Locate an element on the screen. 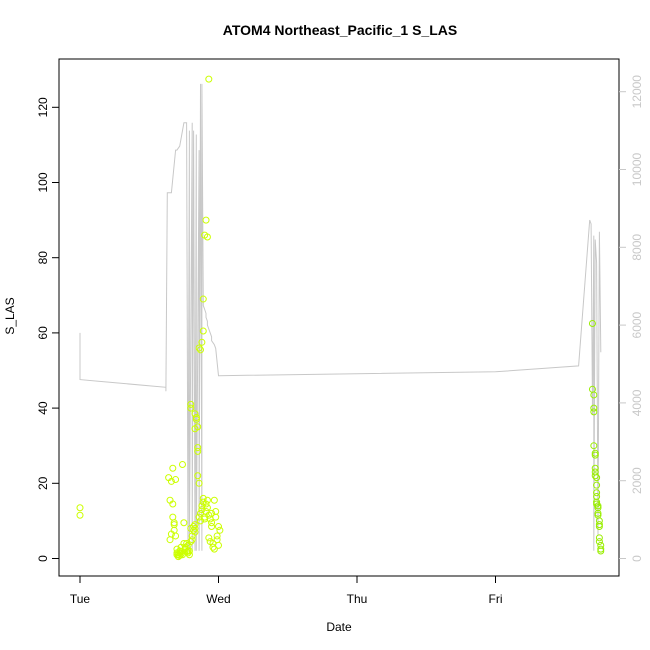 The height and width of the screenshot is (650, 650). y-tick-label: 40 is located at coordinates (43, 408).